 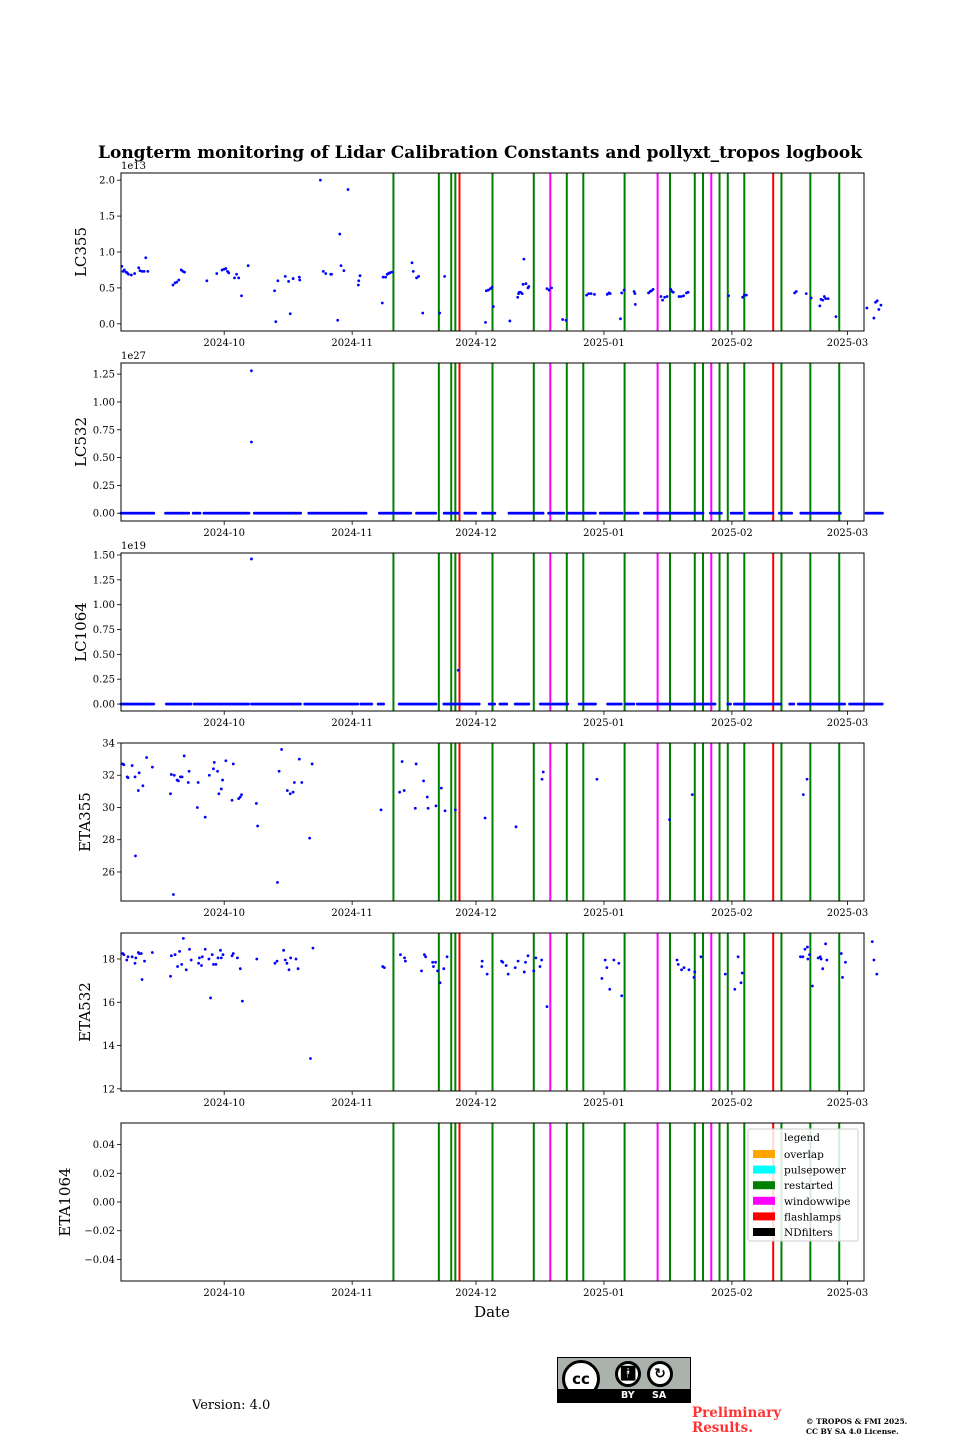 I want to click on legend-title: legend, so click(x=802, y=1138).